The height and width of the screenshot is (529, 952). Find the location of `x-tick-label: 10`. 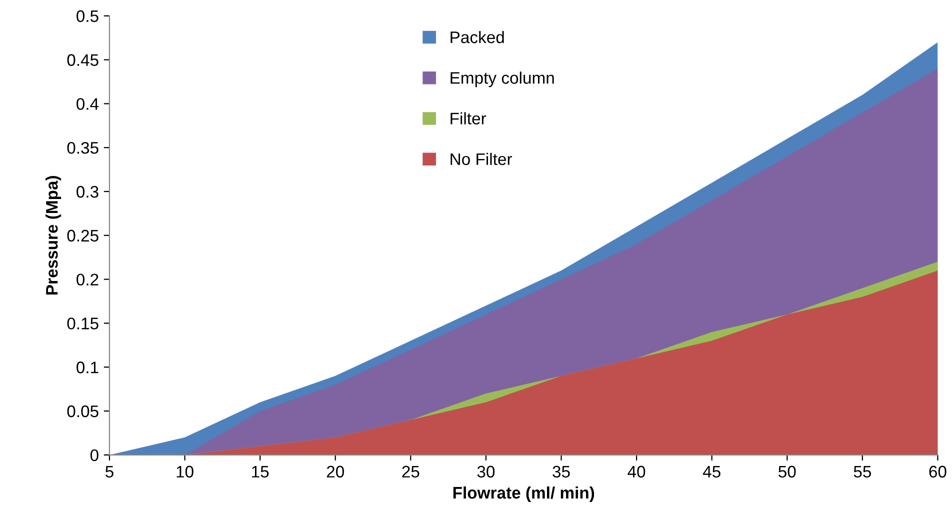

x-tick-label: 10 is located at coordinates (185, 472).